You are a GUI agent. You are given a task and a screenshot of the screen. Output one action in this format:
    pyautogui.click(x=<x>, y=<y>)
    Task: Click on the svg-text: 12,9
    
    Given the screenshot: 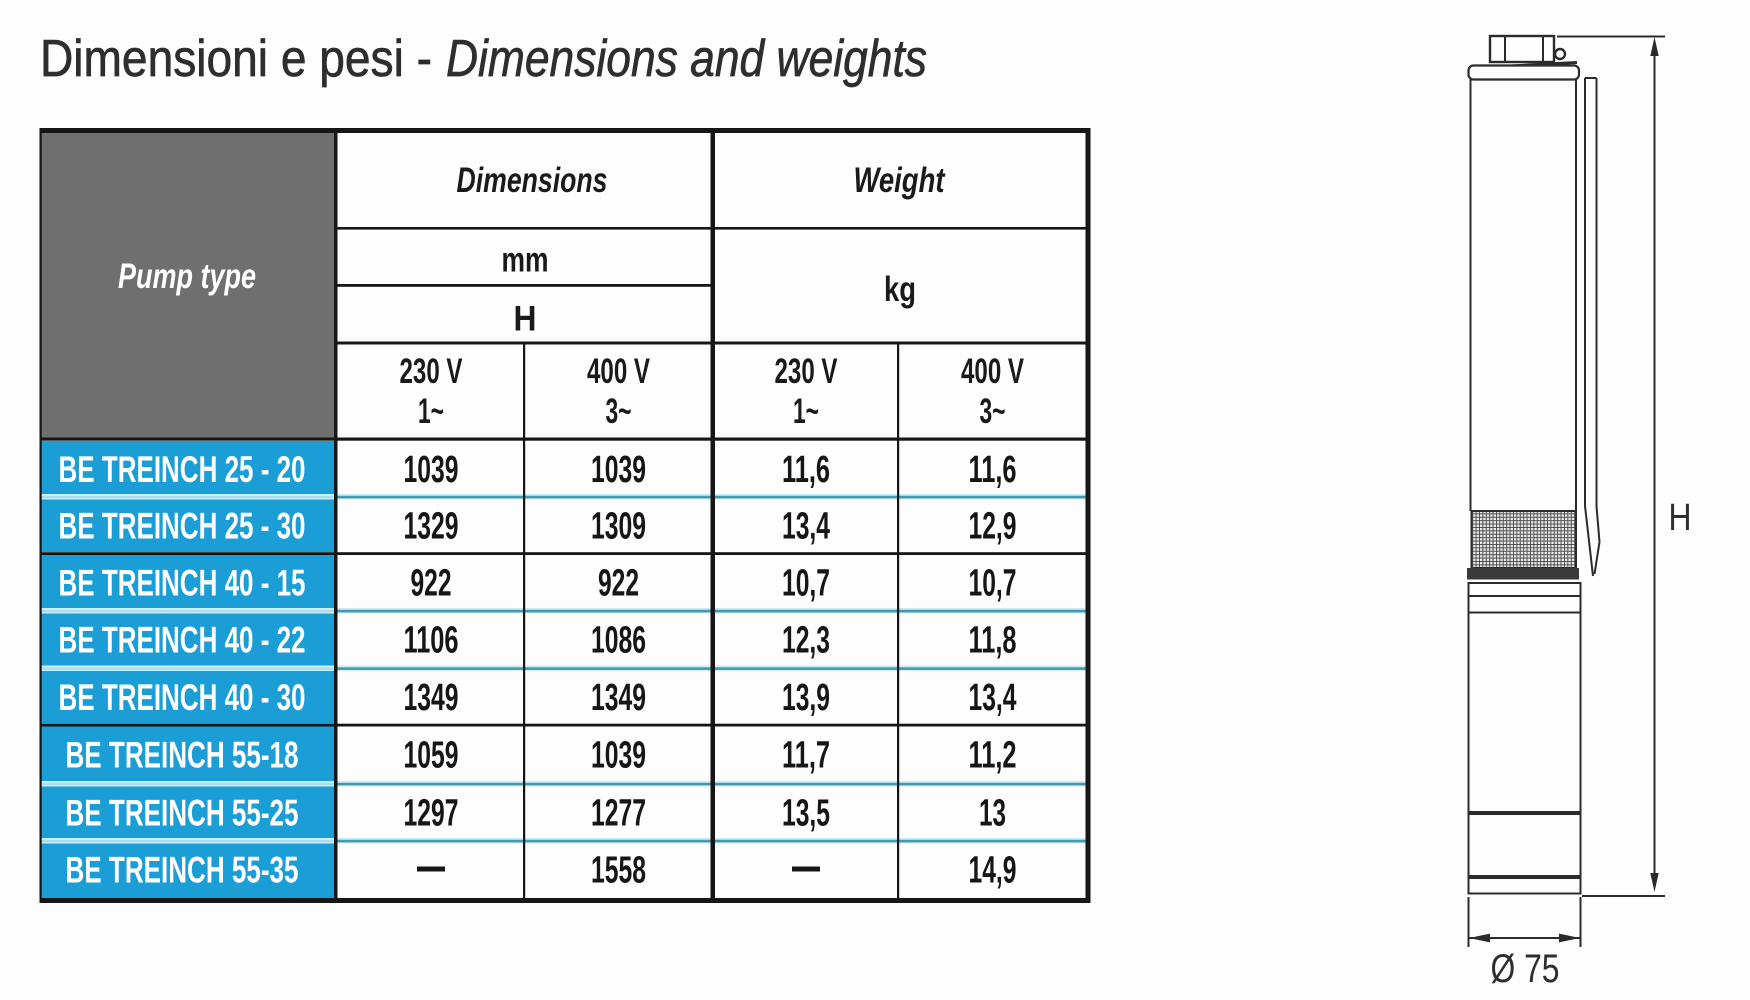 What is the action you would take?
    pyautogui.click(x=993, y=527)
    